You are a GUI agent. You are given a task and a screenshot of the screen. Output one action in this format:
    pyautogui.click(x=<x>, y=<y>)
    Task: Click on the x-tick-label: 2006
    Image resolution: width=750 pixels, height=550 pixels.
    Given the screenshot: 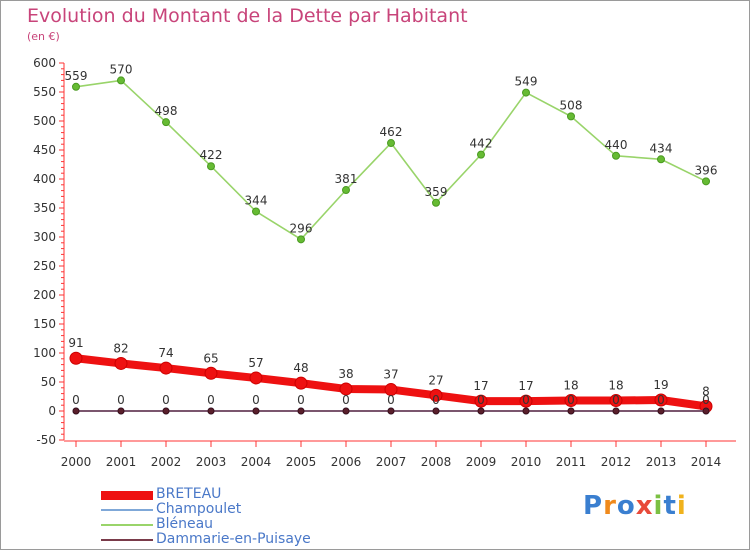 What is the action you would take?
    pyautogui.click(x=346, y=462)
    